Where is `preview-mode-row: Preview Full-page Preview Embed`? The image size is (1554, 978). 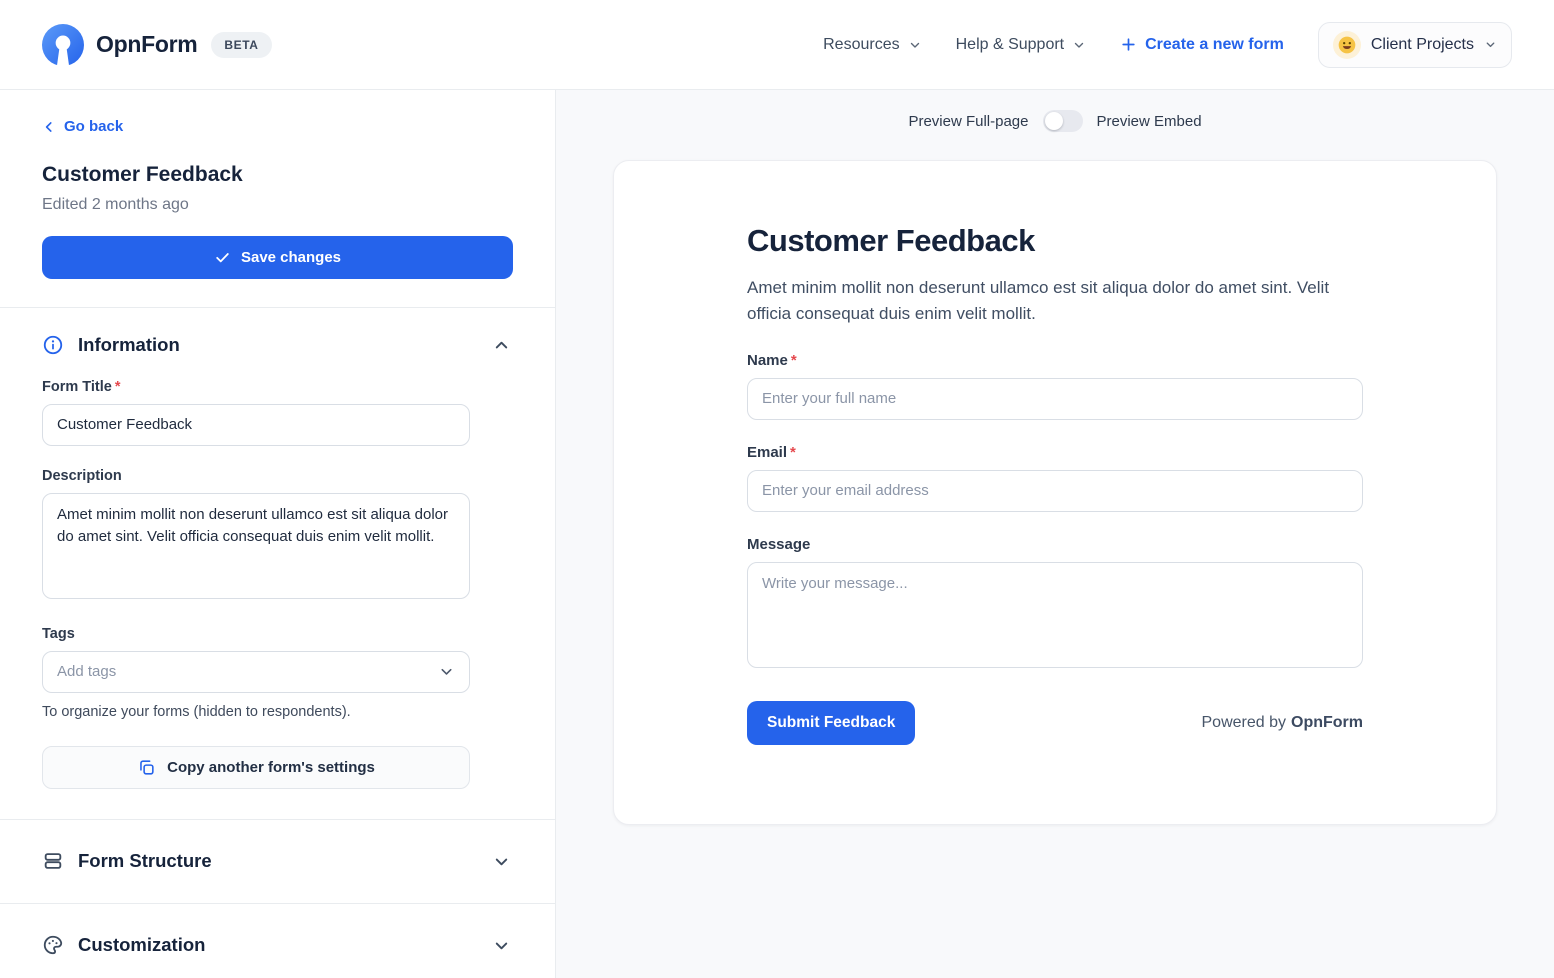
preview-mode-row: Preview Full-page Preview Embed is located at coordinates (1055, 121).